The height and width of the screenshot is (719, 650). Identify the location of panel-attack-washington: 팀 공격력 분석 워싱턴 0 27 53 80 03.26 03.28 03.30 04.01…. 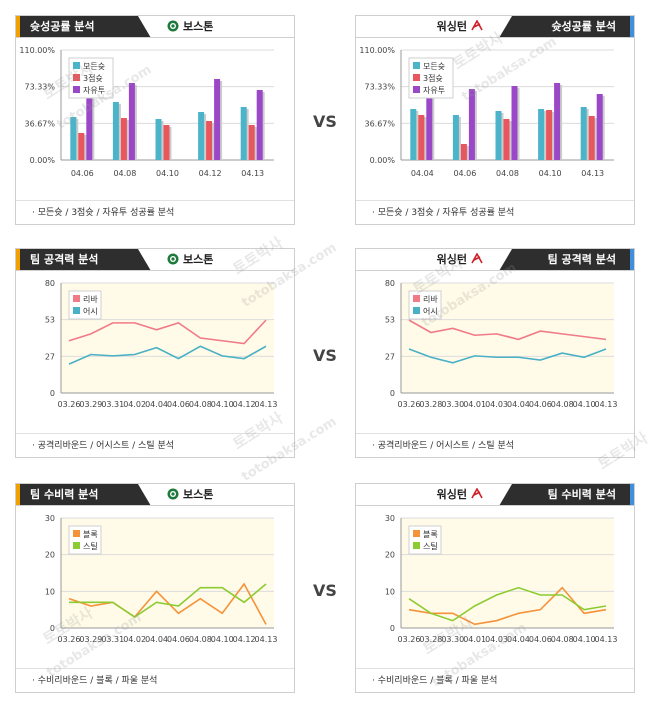
(495, 353).